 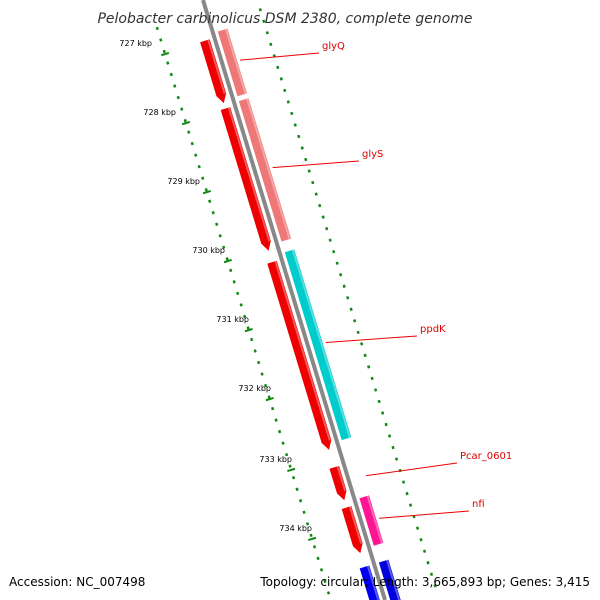 I want to click on gene-ppdk, so click(x=318, y=345).